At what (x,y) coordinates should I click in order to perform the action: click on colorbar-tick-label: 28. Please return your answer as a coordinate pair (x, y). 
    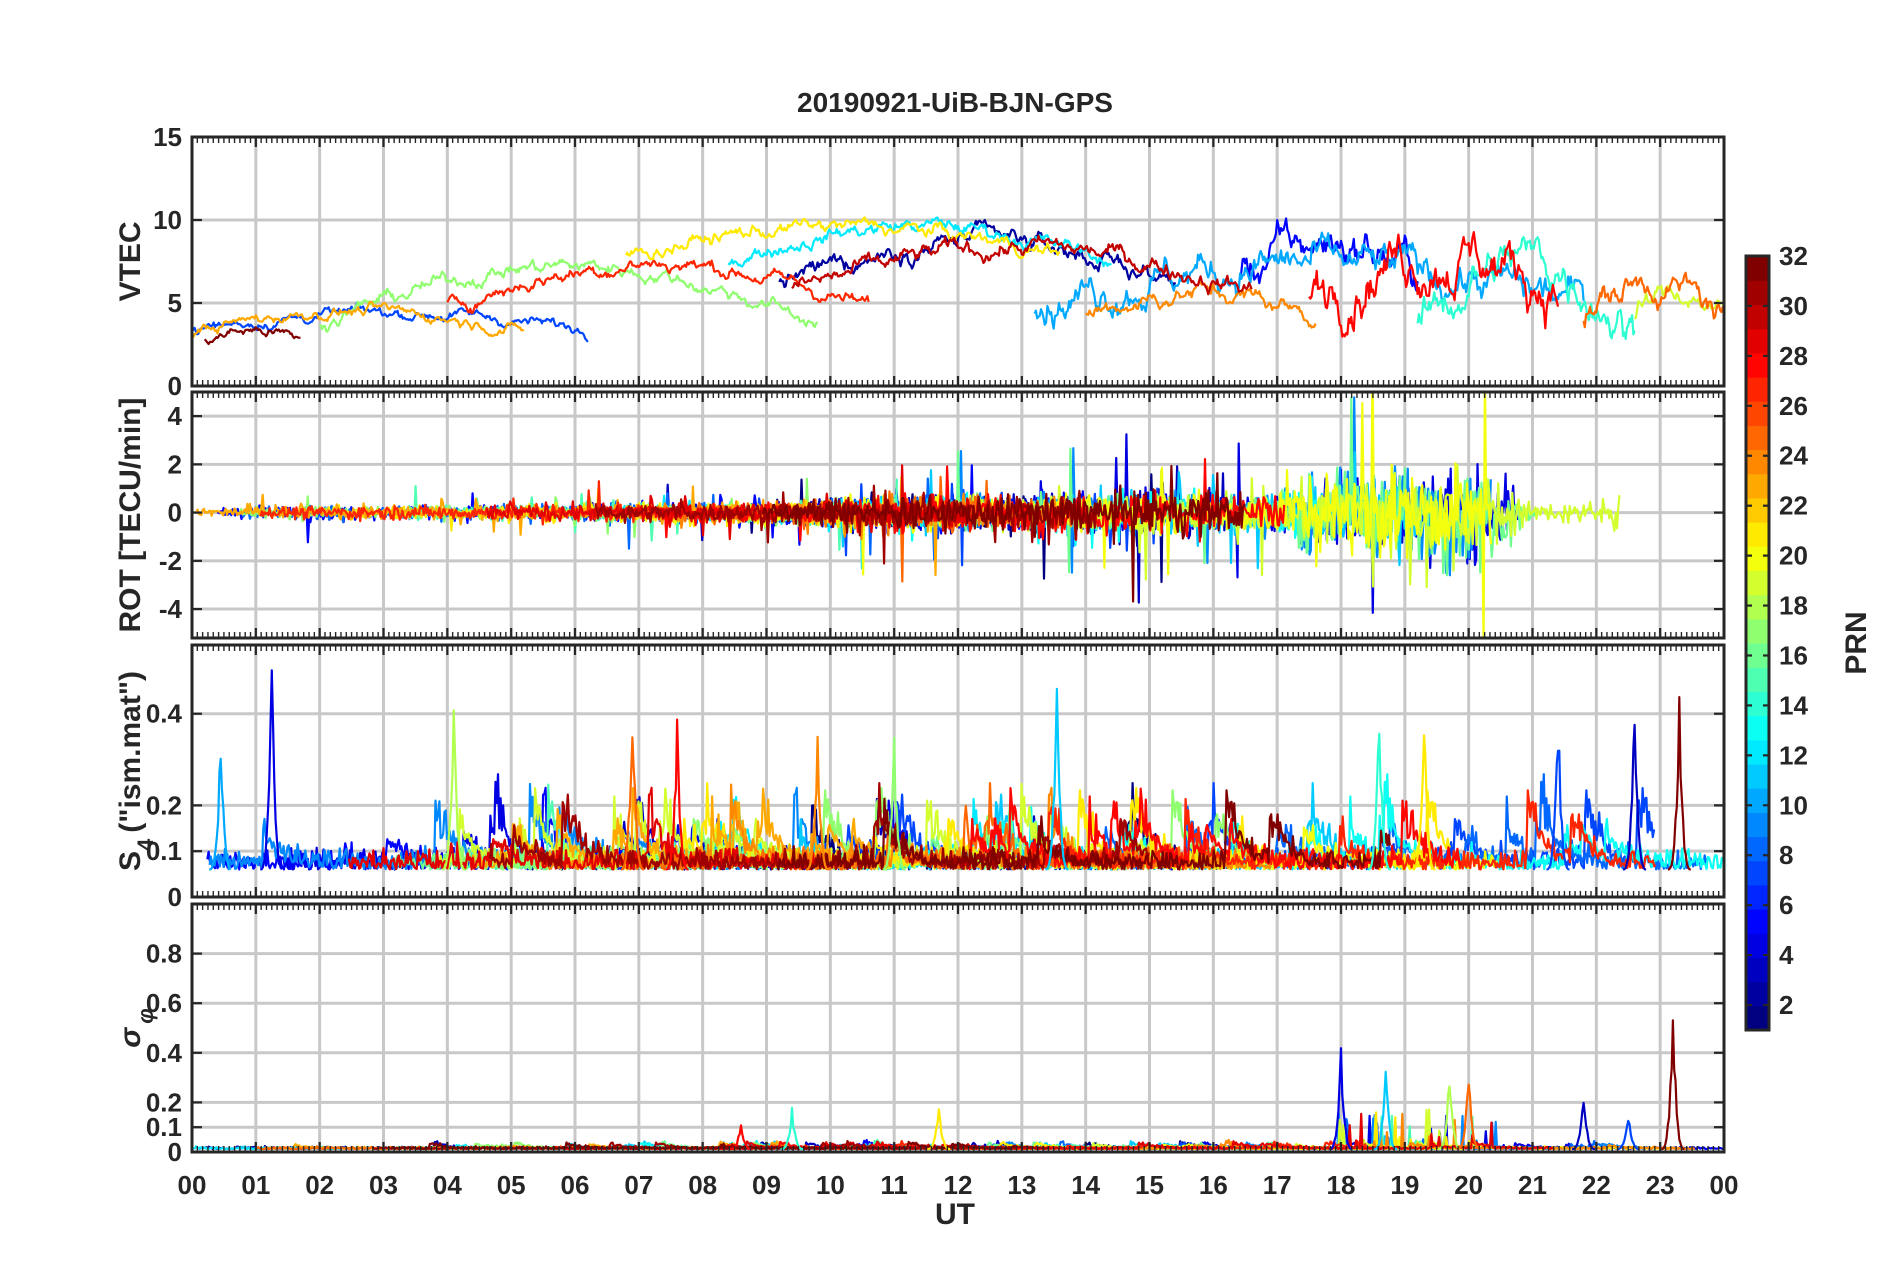
    Looking at the image, I should click on (1793, 356).